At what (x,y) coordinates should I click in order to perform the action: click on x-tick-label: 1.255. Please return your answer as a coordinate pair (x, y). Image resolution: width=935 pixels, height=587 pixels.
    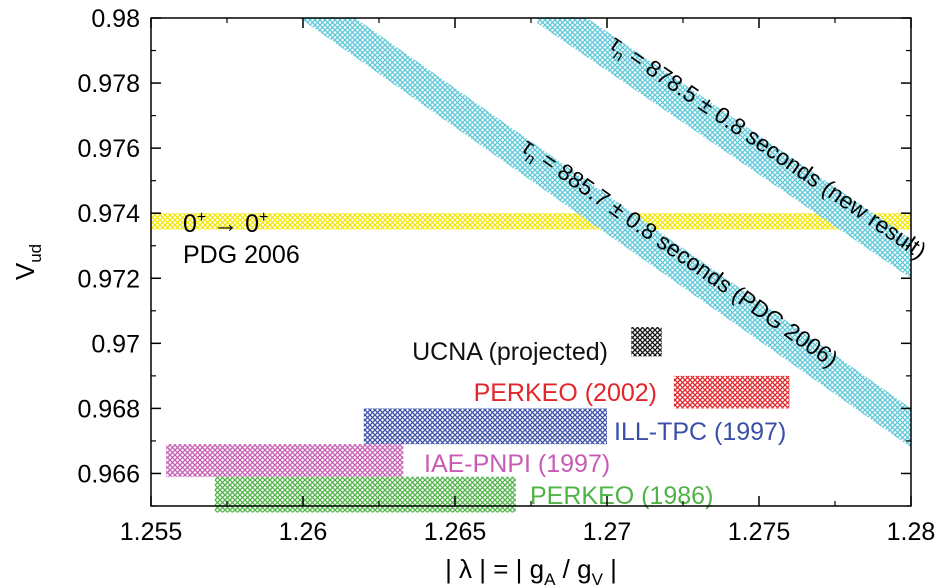
    Looking at the image, I should click on (151, 532).